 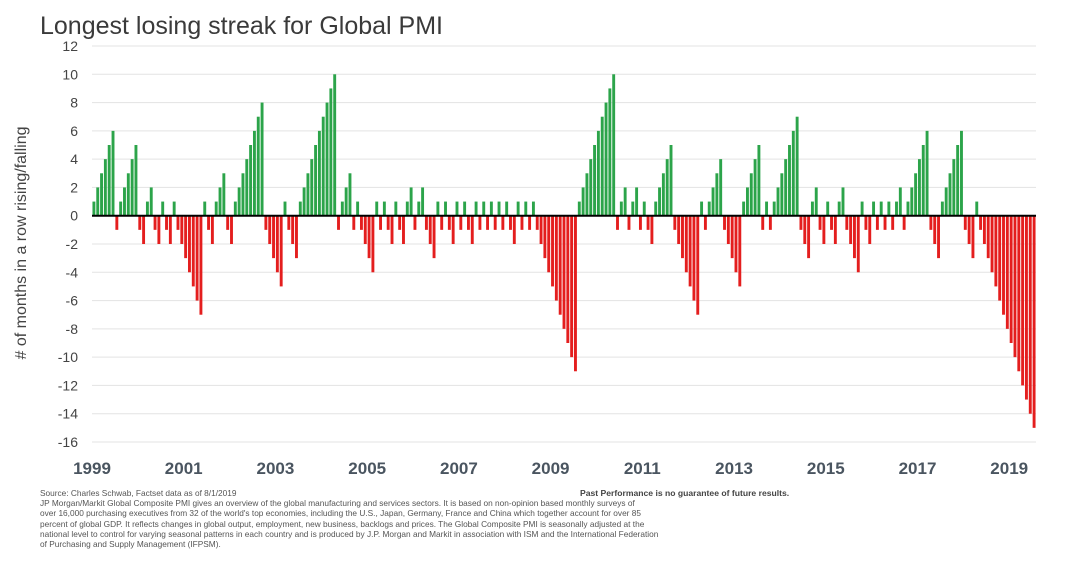 I want to click on y-tick-label: -16, so click(x=68, y=442).